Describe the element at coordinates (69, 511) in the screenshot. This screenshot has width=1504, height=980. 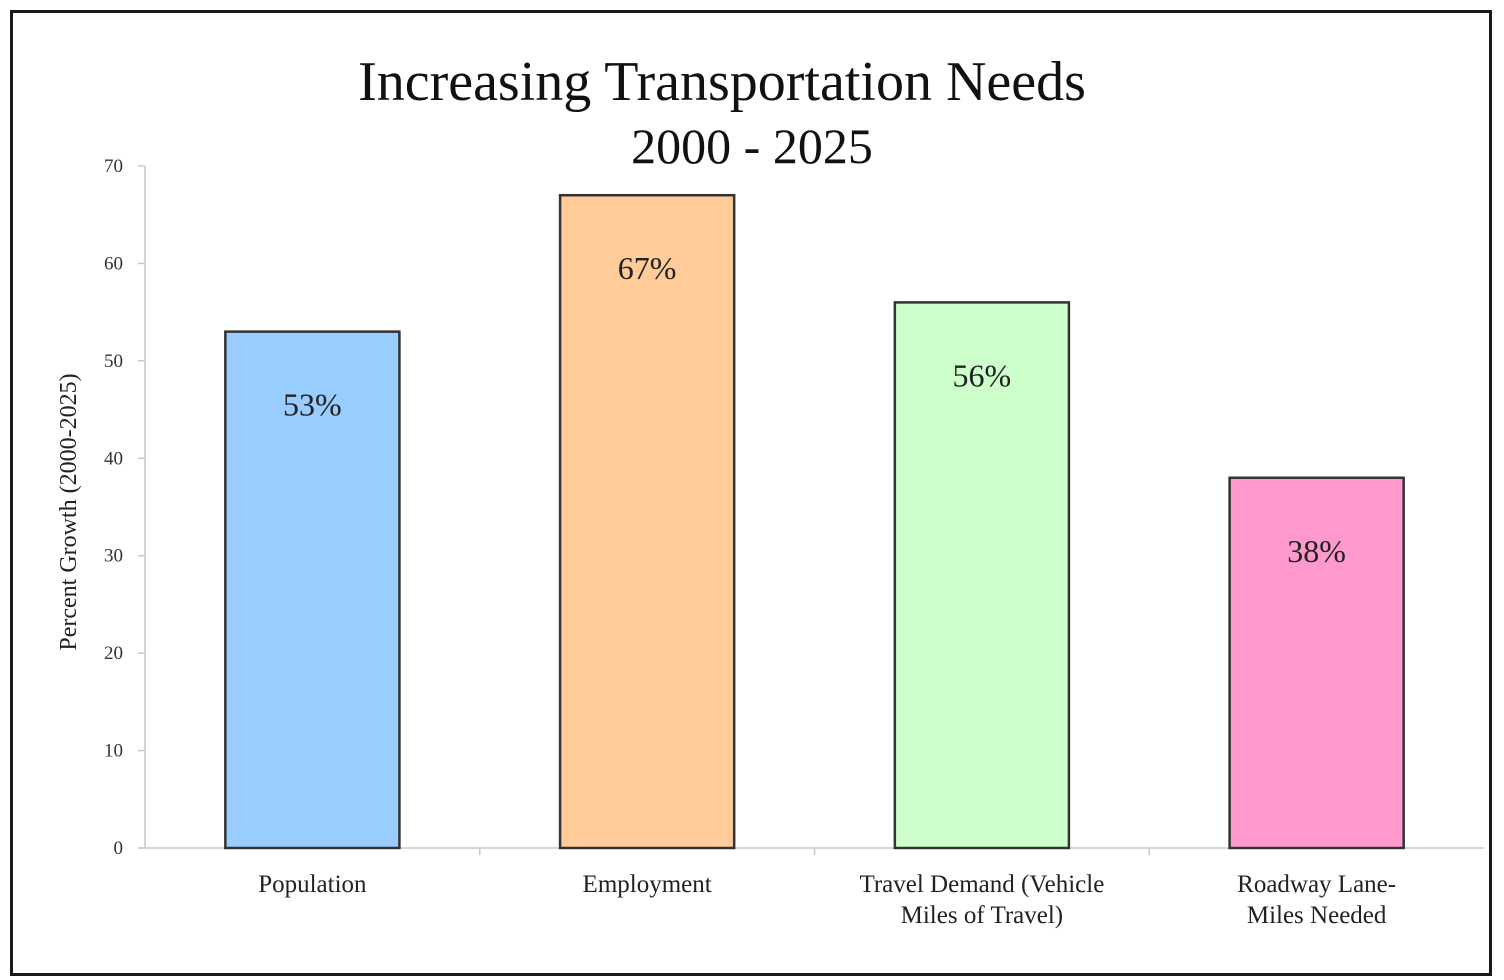
I see `y-axis-label: Percent Growth (2000-2025)` at that location.